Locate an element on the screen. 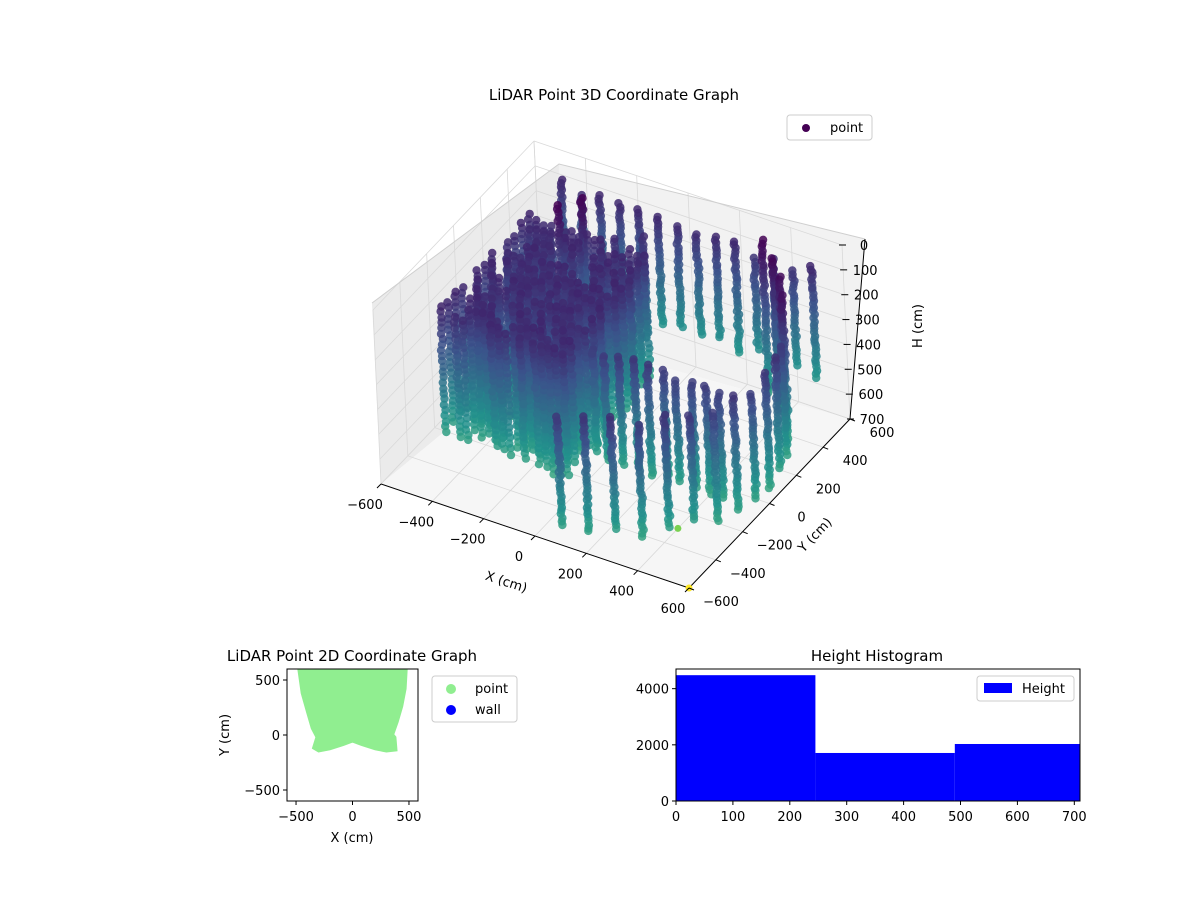 This screenshot has height=900, width=1200. point-cloud-3d is located at coordinates (629, 383).